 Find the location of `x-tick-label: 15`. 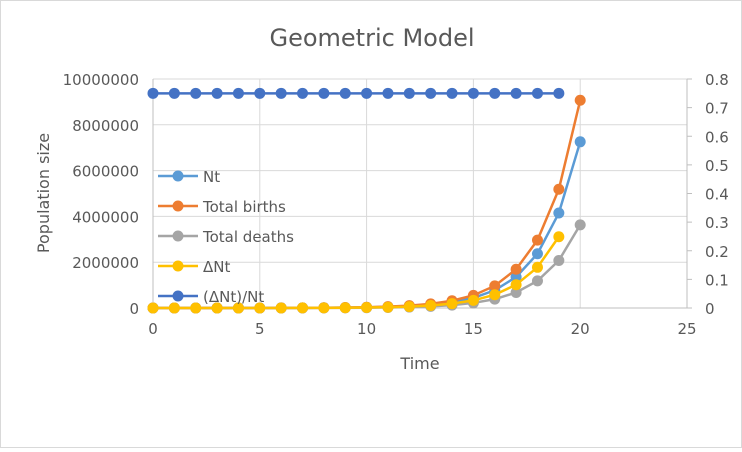

x-tick-label: 15 is located at coordinates (473, 329).